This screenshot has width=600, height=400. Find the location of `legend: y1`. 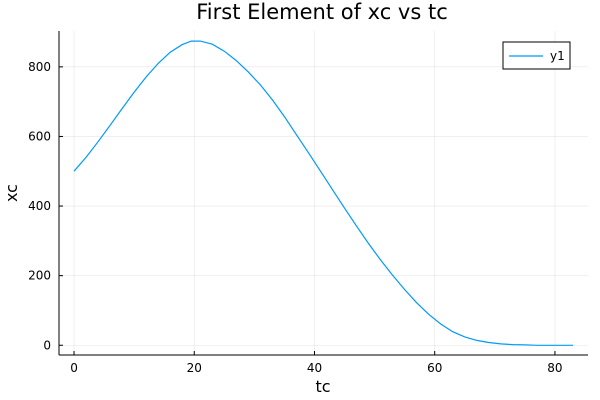

legend: y1 is located at coordinates (536, 55).